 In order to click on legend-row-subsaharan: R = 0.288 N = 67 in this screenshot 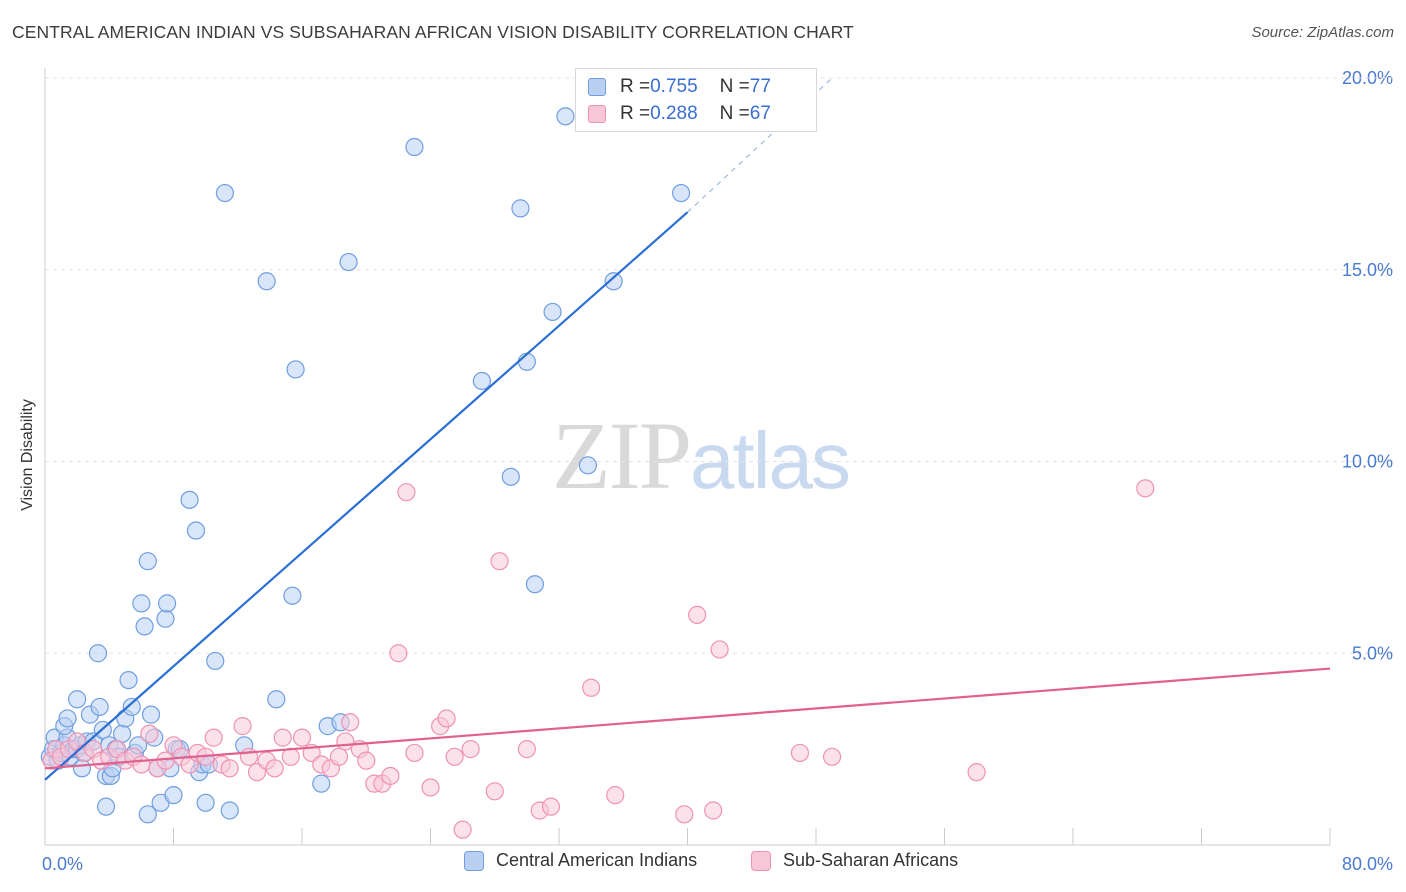, I will do `click(679, 114)`.